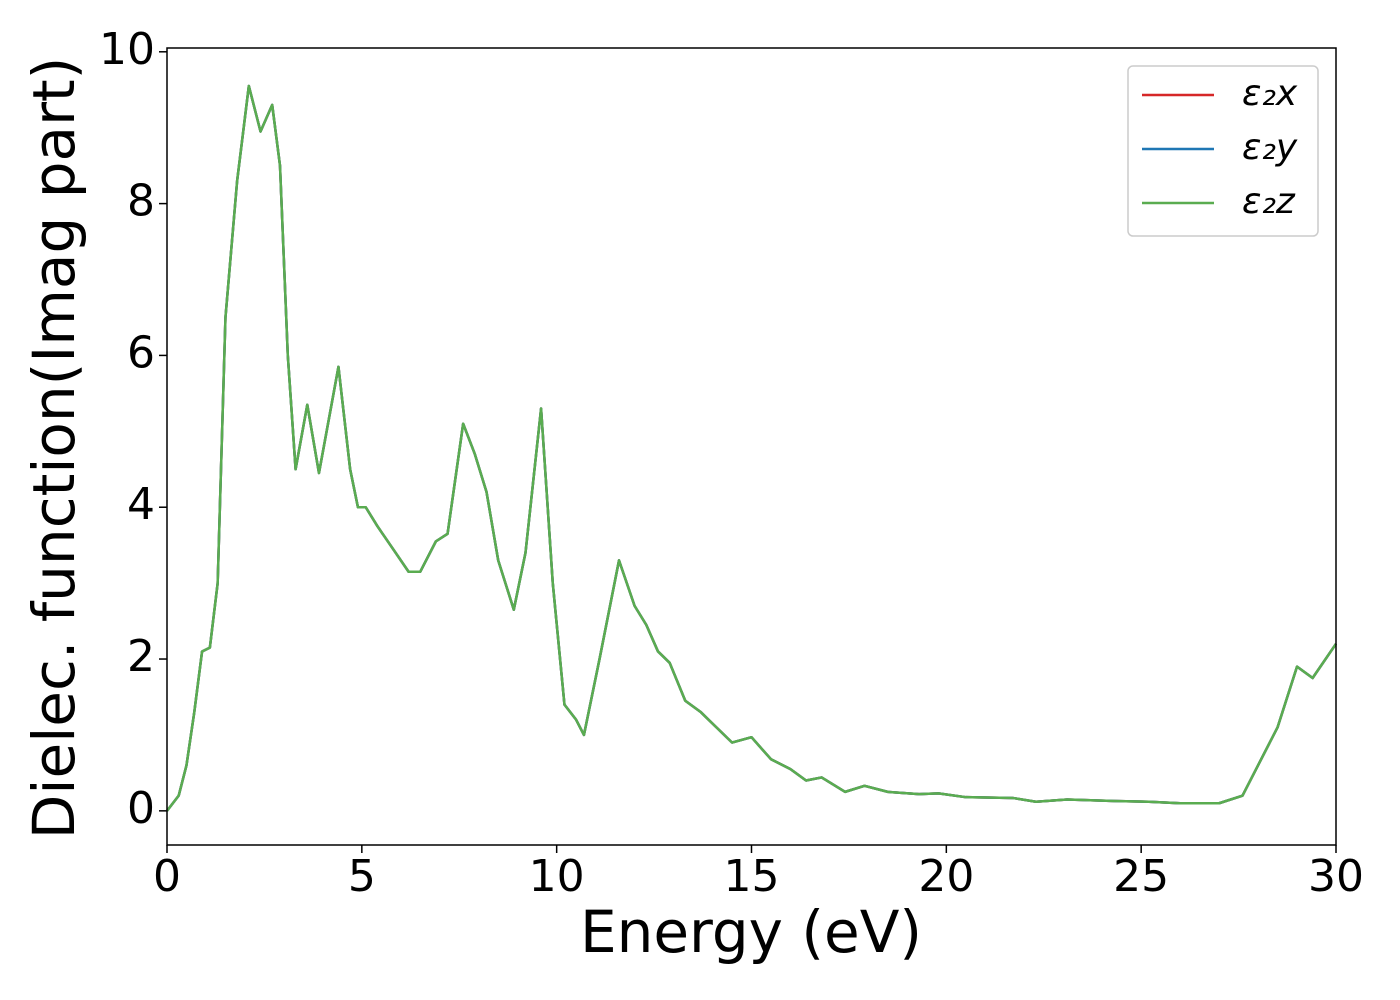 This screenshot has width=1400, height=1000. Describe the element at coordinates (54, 448) in the screenshot. I see `y-axis-label: Dielec. function(Imag part)` at that location.